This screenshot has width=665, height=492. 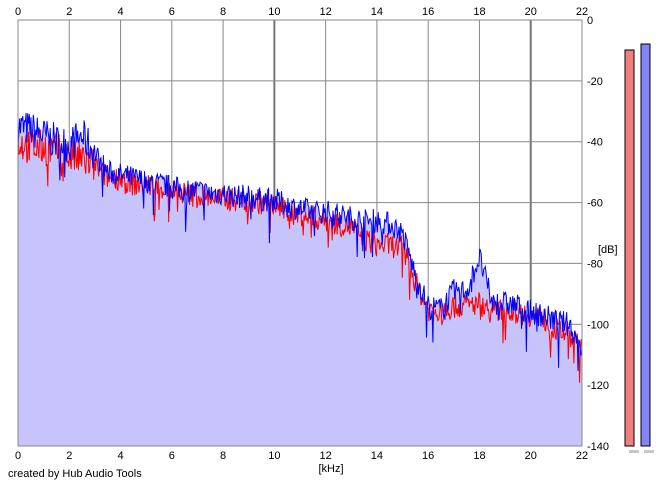 What do you see at coordinates (590, 21) in the screenshot?
I see `y-tick-label: 0` at bounding box center [590, 21].